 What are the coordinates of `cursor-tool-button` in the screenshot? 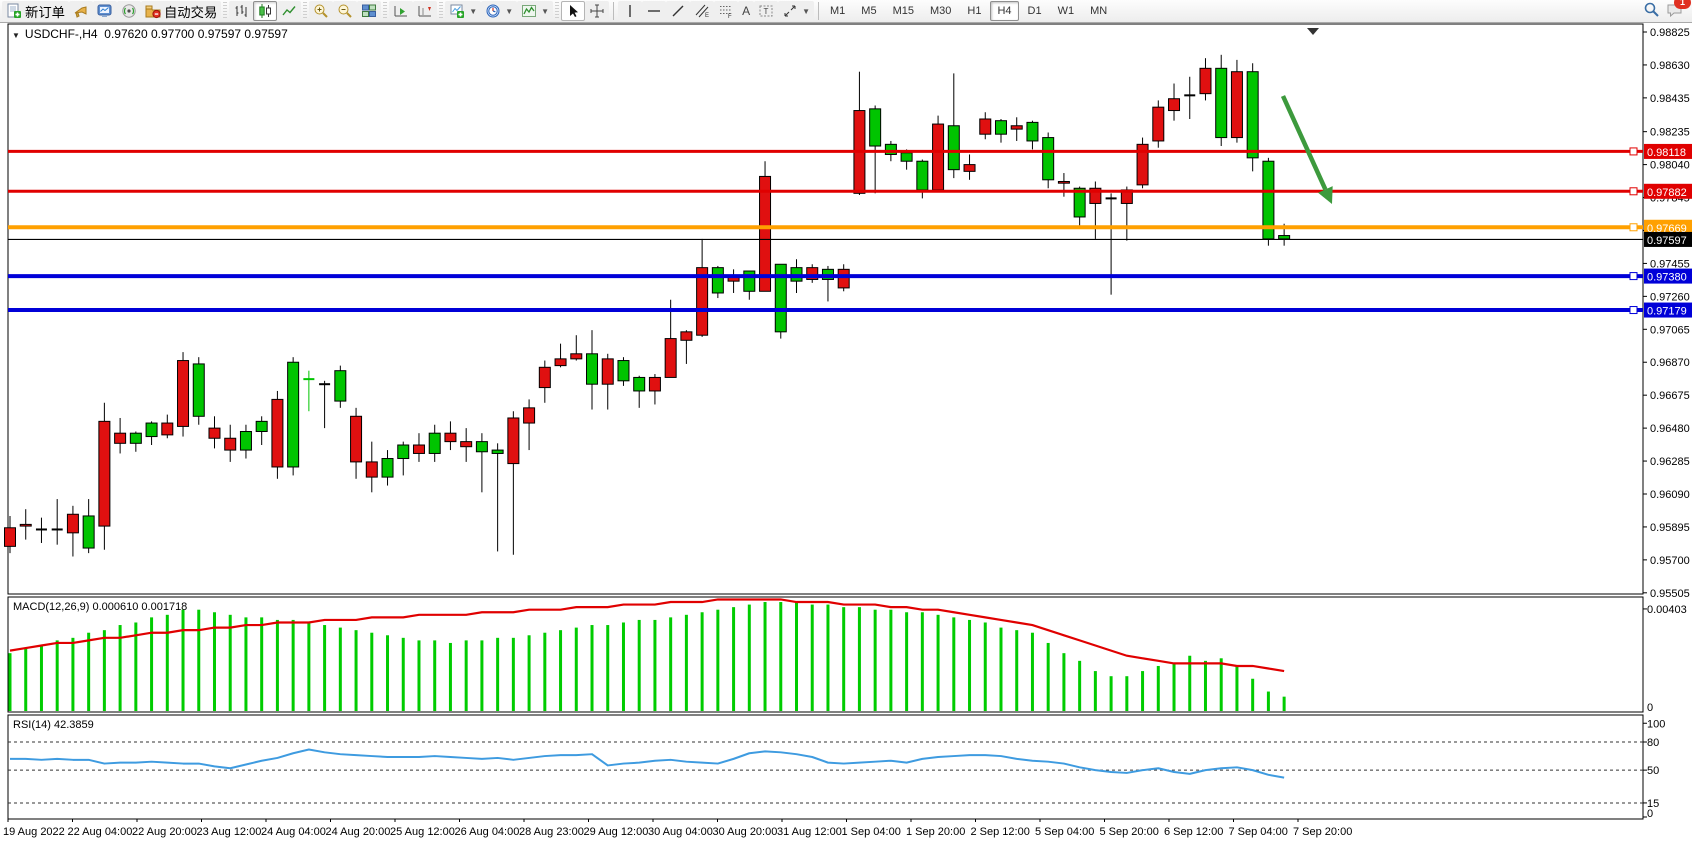 It's located at (573, 11).